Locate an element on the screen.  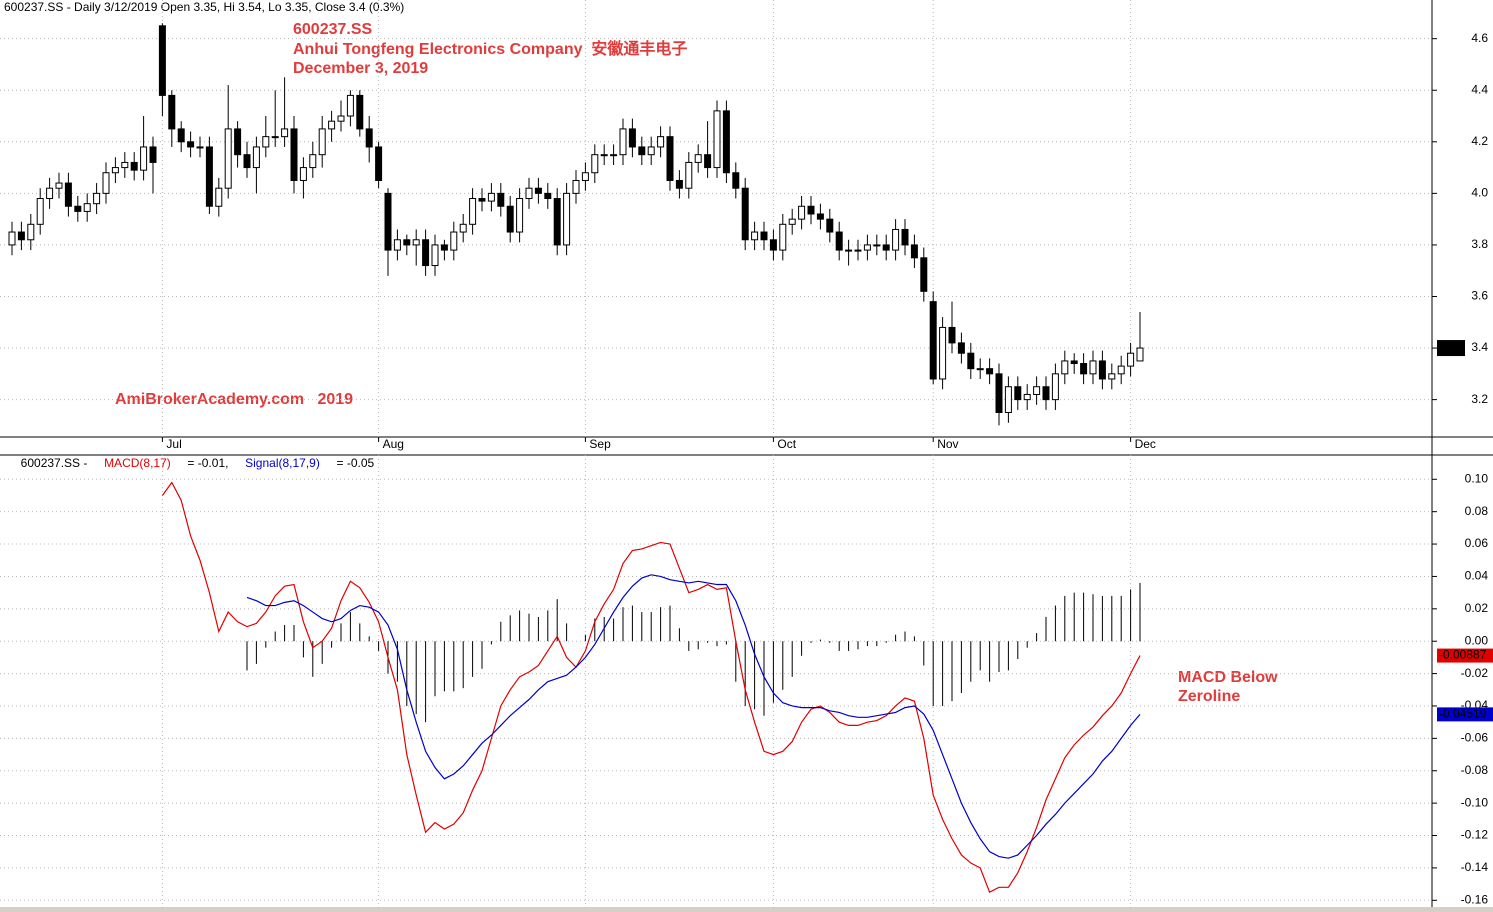
y-tick-label: 3.6 is located at coordinates (1479, 296).